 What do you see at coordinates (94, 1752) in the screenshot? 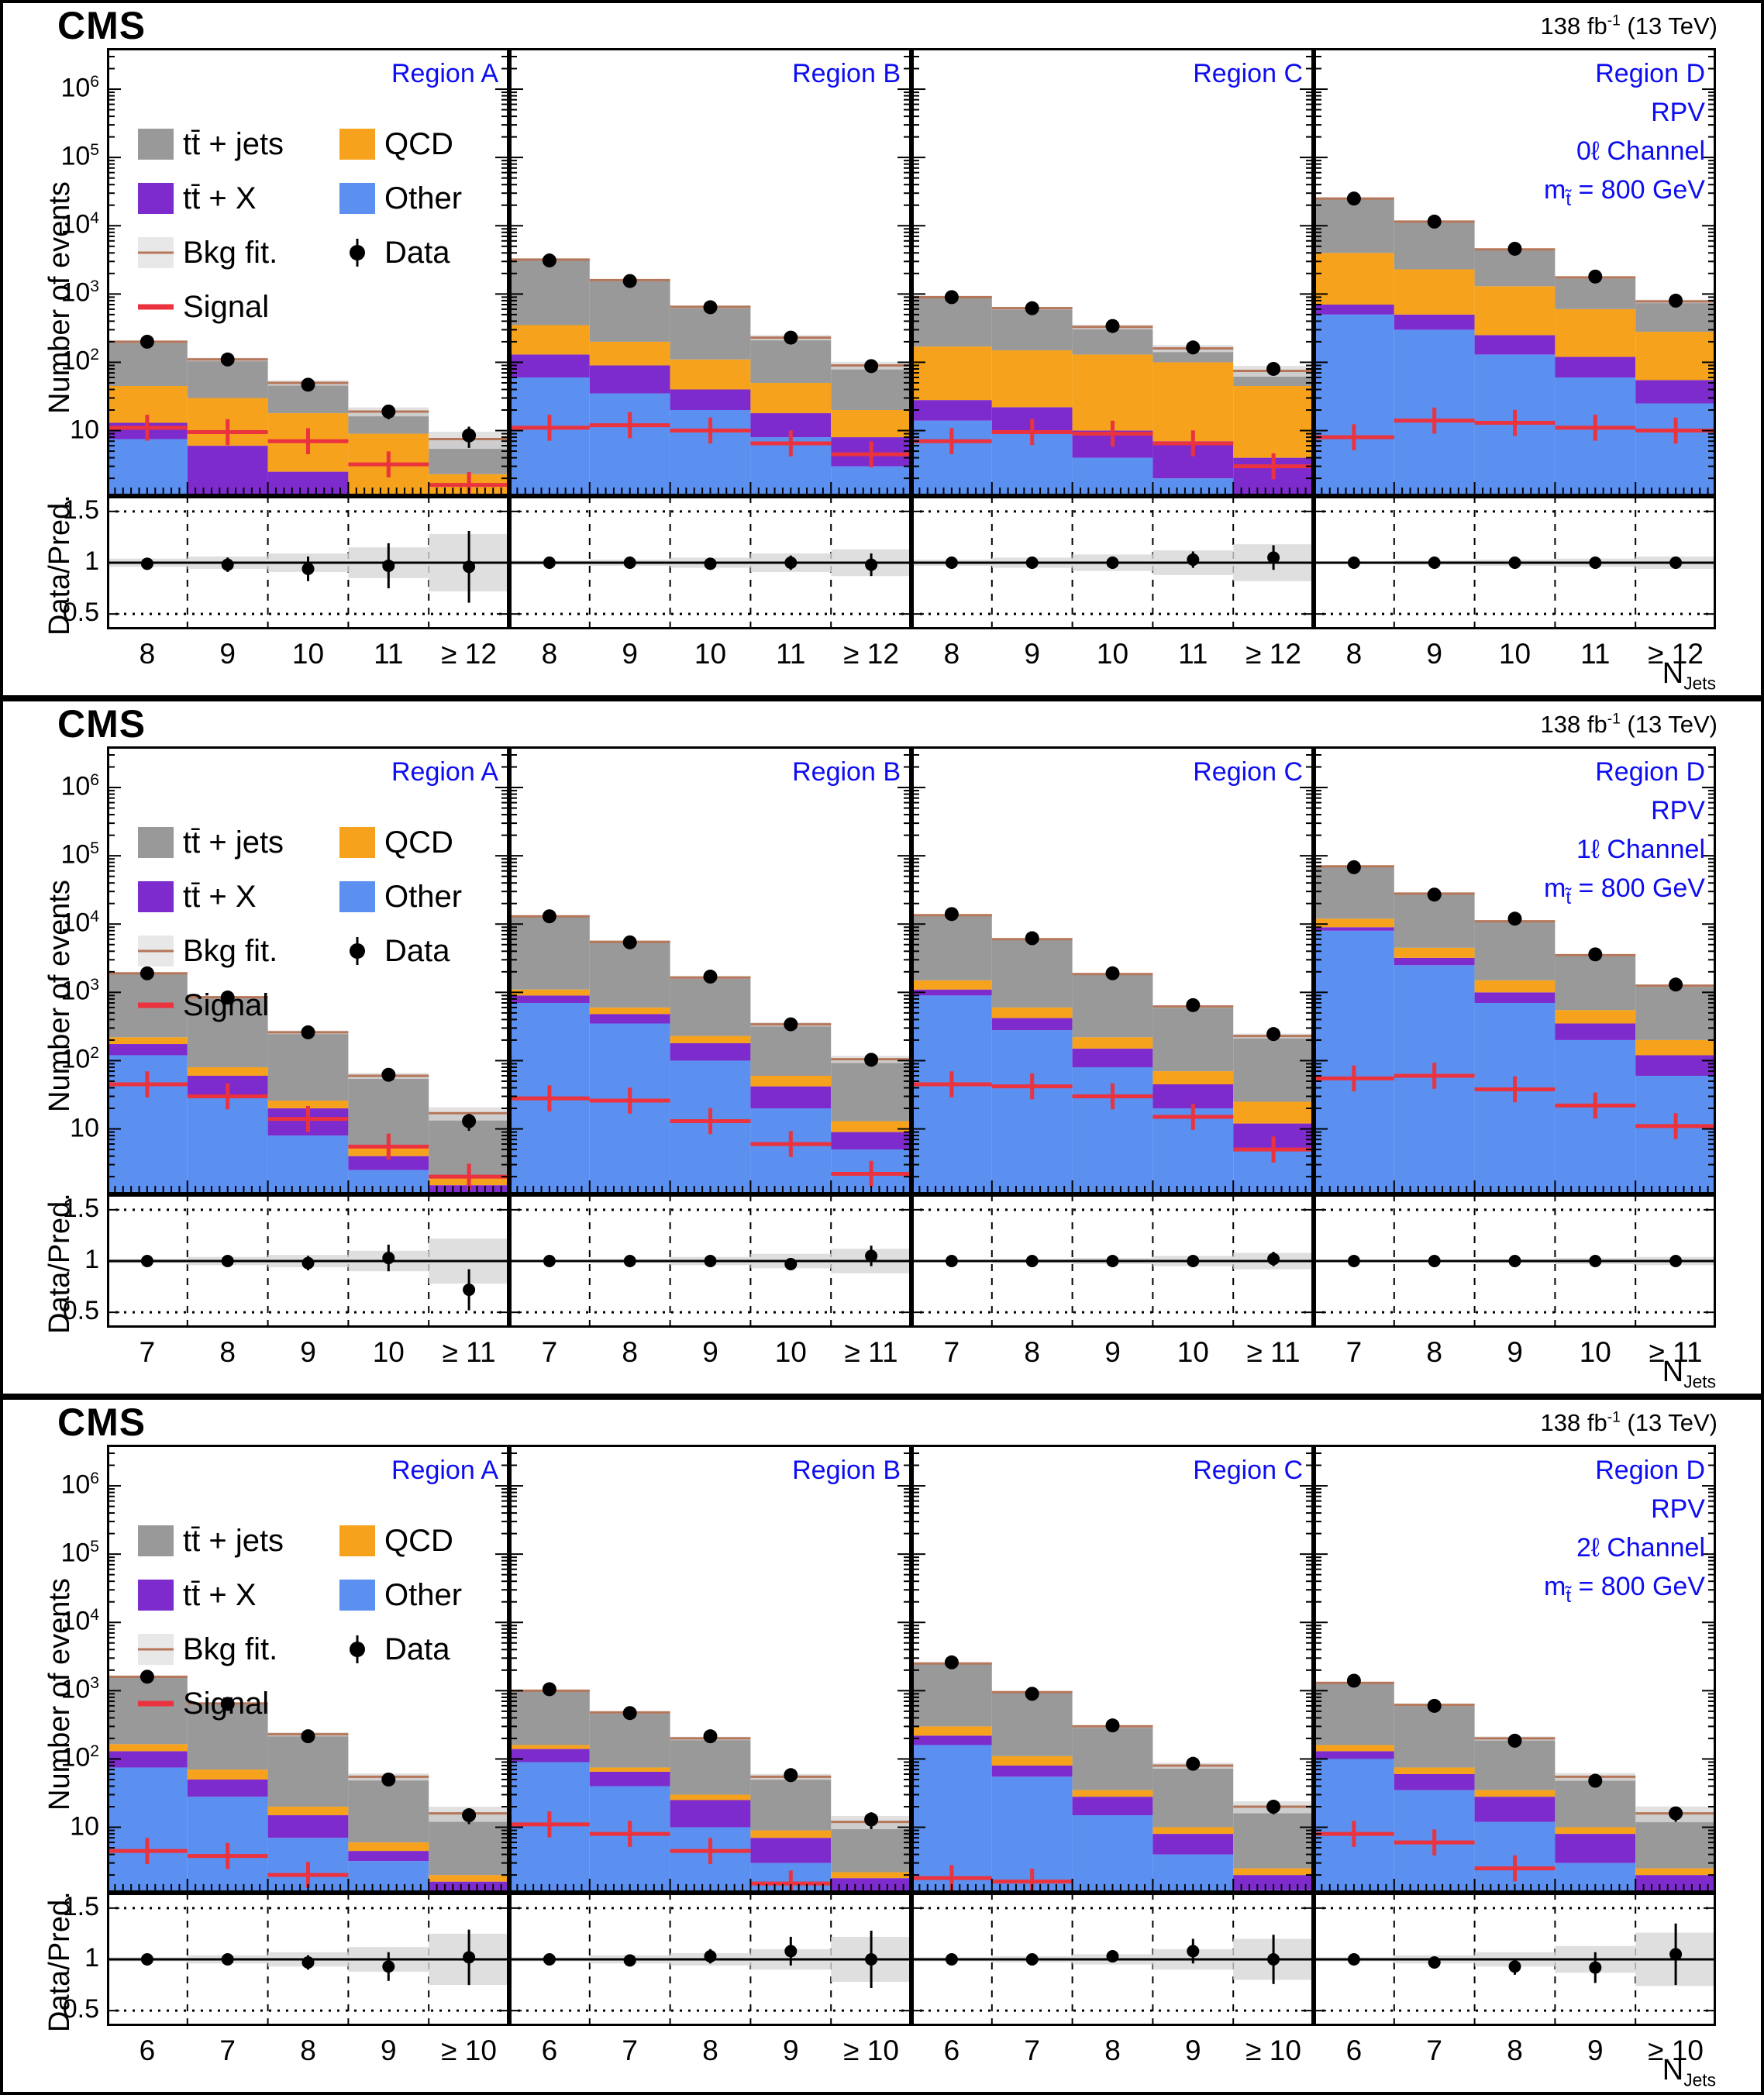
I see `y-tick-exponent: 2` at bounding box center [94, 1752].